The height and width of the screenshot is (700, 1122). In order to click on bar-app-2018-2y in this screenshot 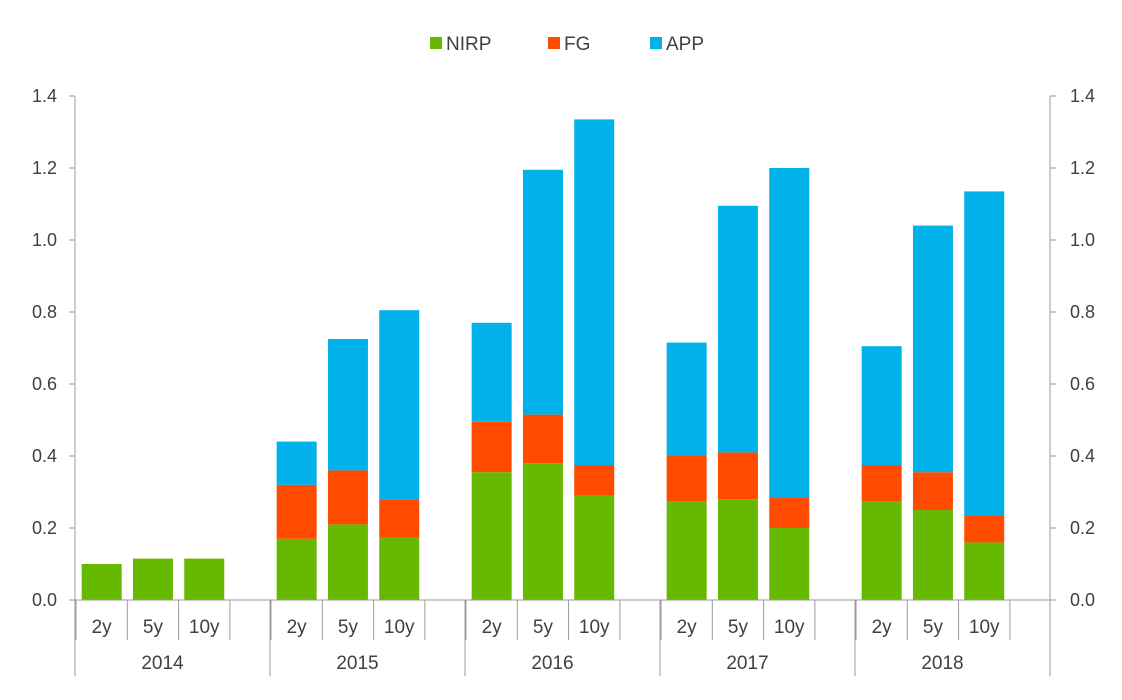, I will do `click(881, 405)`.